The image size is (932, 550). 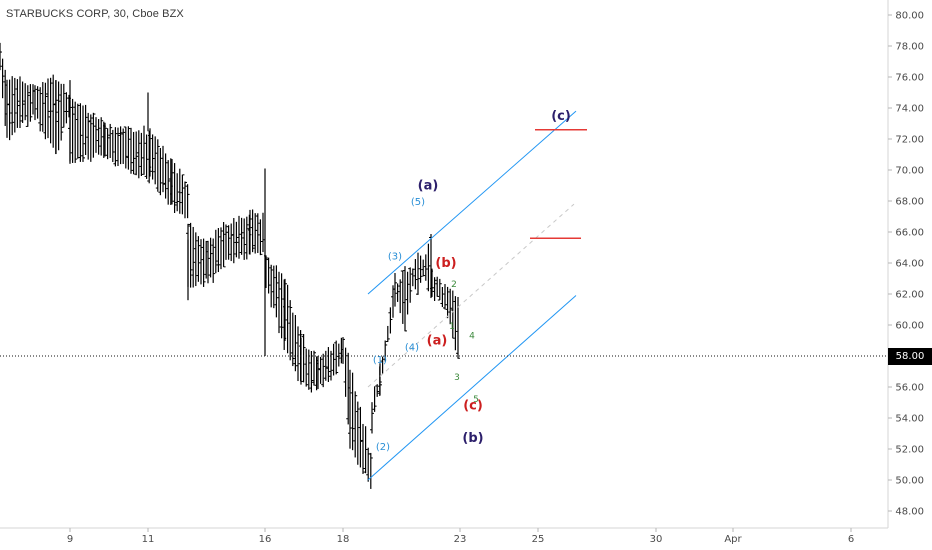 What do you see at coordinates (428, 186) in the screenshot?
I see `wave-label: (a)` at bounding box center [428, 186].